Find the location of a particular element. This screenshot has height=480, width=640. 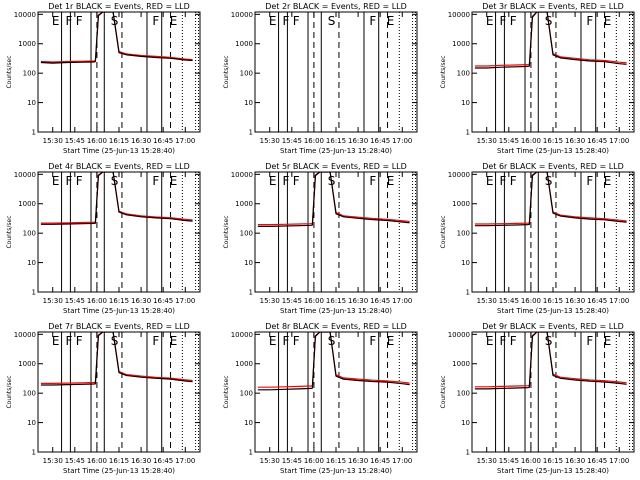

panel-title: Det 2r BLACK = Events, RED = LLD is located at coordinates (336, 6).